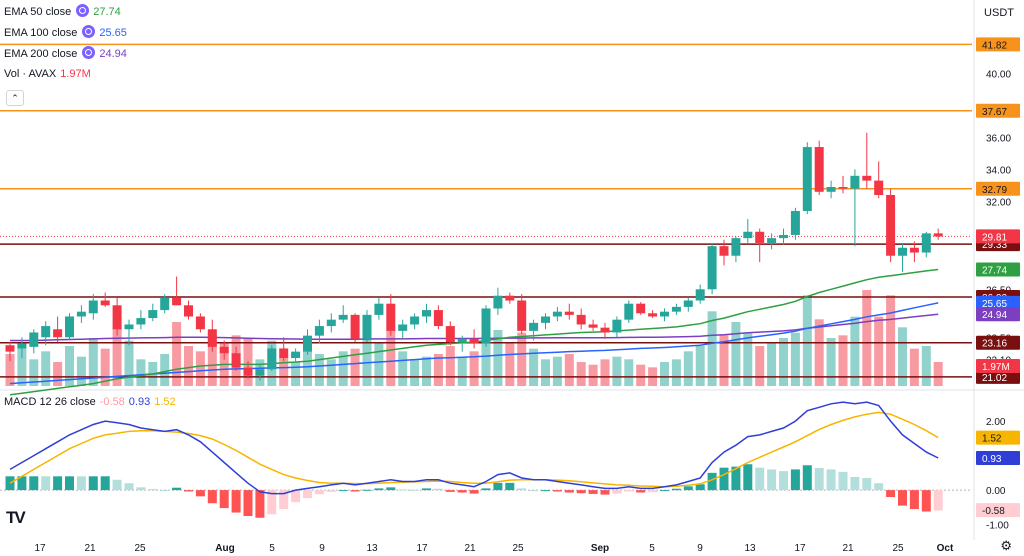 This screenshot has height=556, width=1024. What do you see at coordinates (90, 402) in the screenshot?
I see `legend-macd: MACD 12 26 close -0.58 0.93 1.52` at bounding box center [90, 402].